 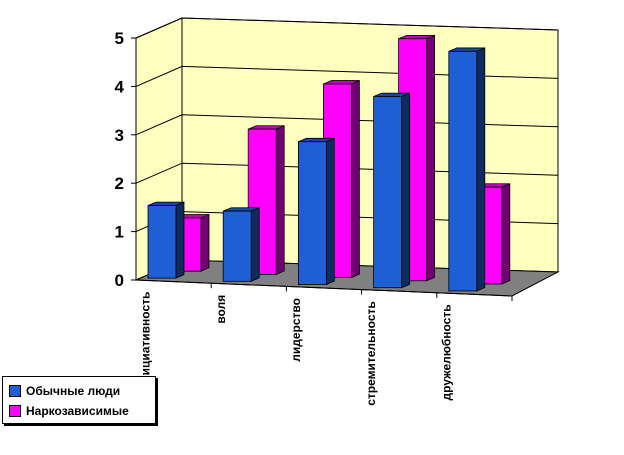 I want to click on gridline, so click(x=347, y=28).